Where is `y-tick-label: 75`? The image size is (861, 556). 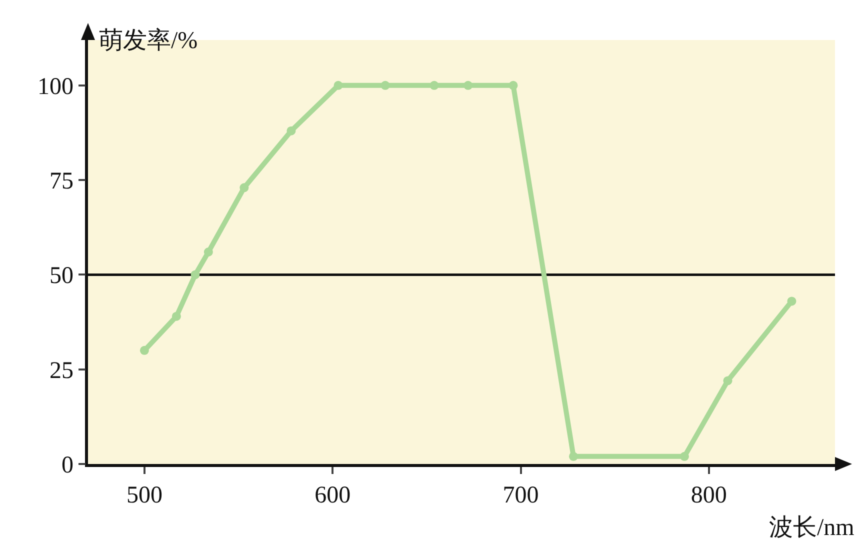
y-tick-label: 75 is located at coordinates (61, 181).